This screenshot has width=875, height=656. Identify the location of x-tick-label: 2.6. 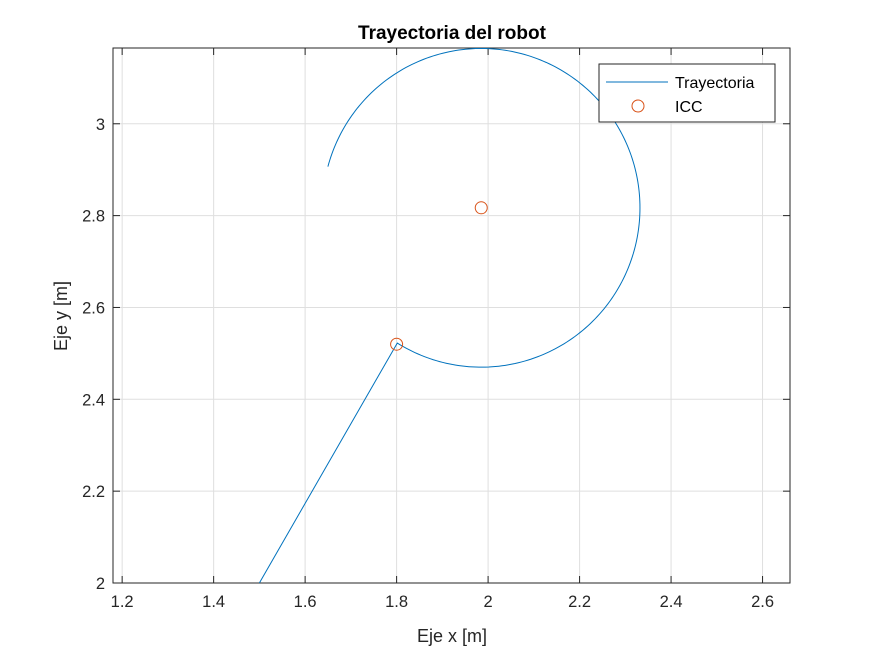
(762, 602).